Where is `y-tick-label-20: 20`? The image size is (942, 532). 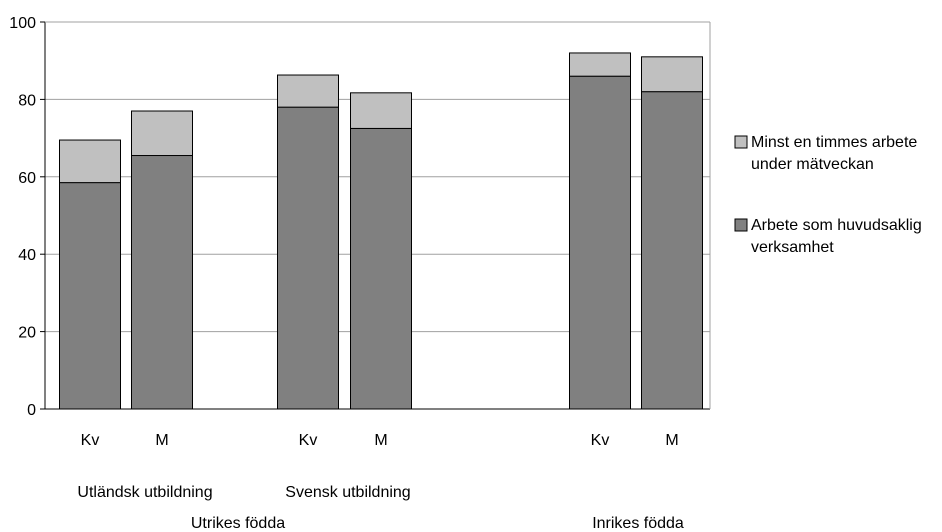
y-tick-label-20: 20 is located at coordinates (27, 333).